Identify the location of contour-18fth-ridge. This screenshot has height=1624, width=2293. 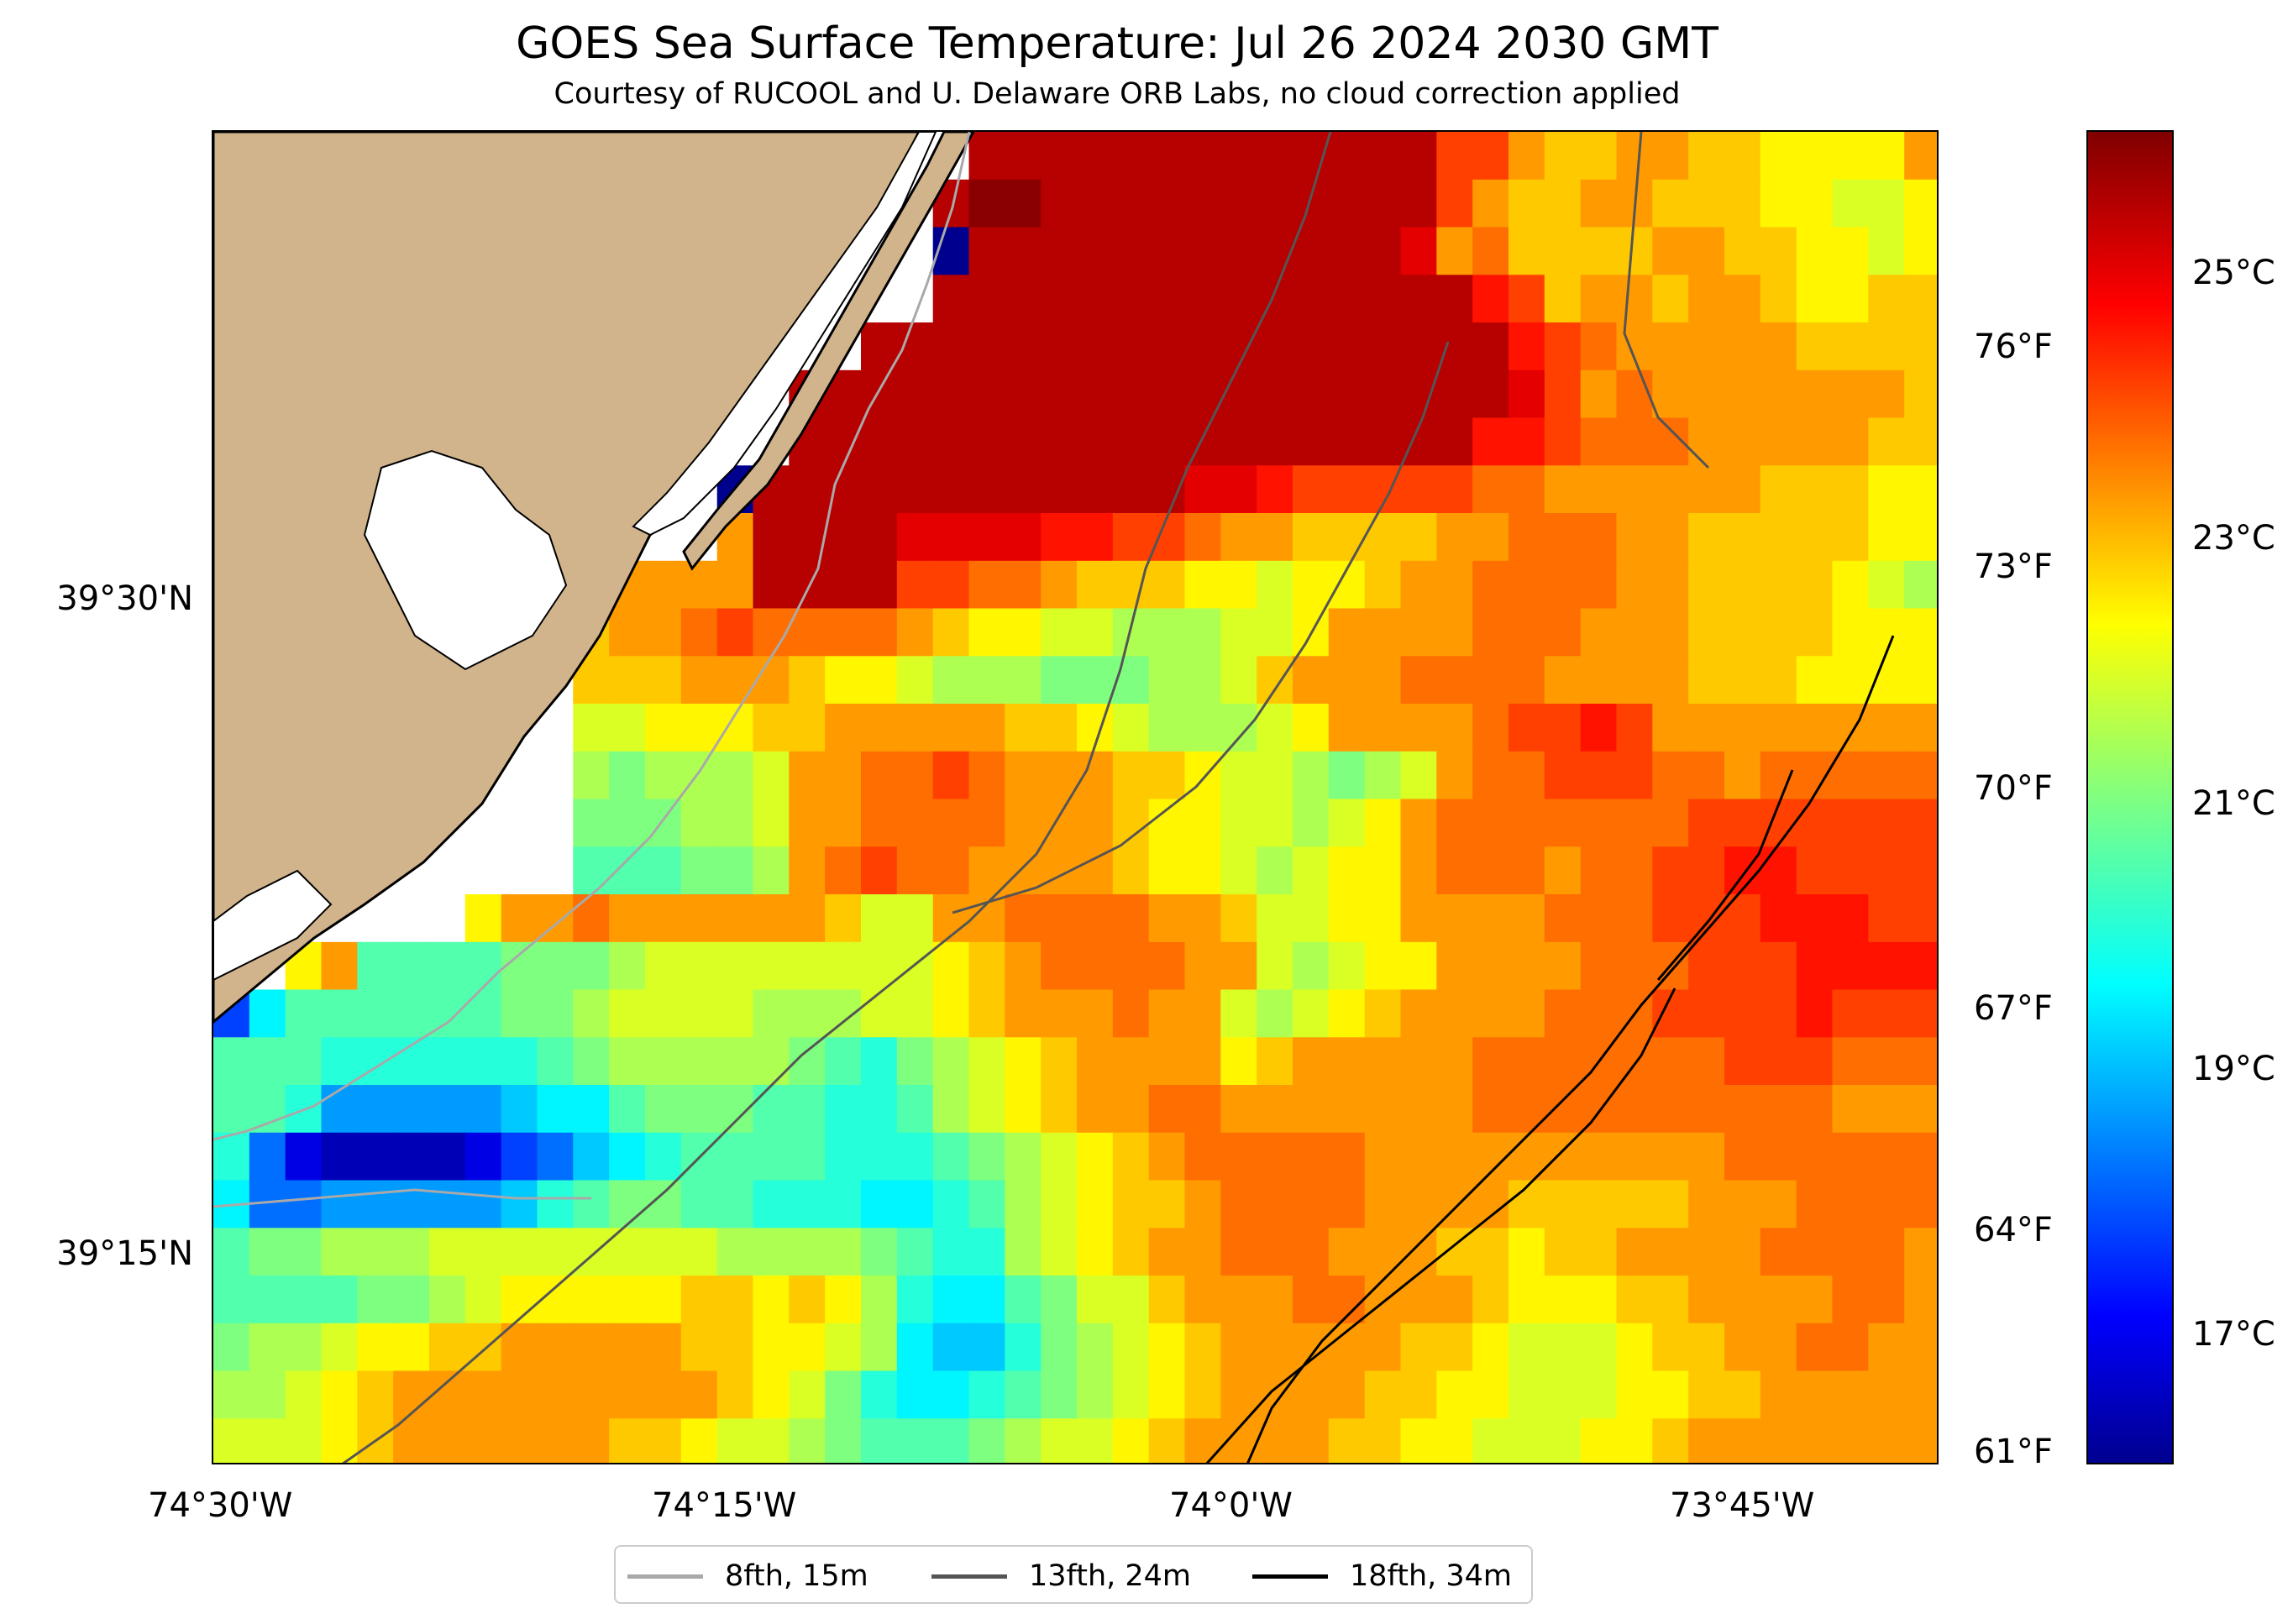
(1570, 1049).